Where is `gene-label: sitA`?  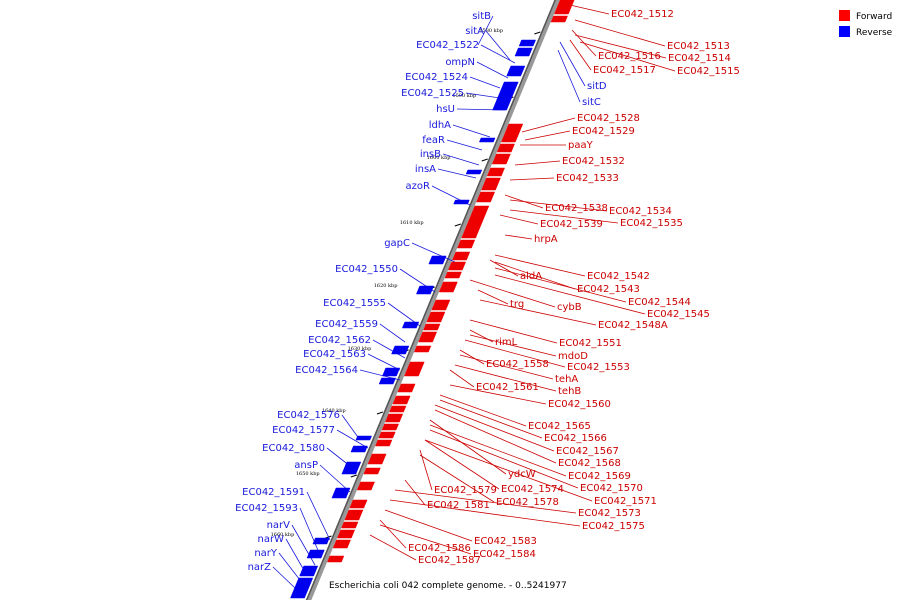
gene-label: sitA is located at coordinates (474, 31).